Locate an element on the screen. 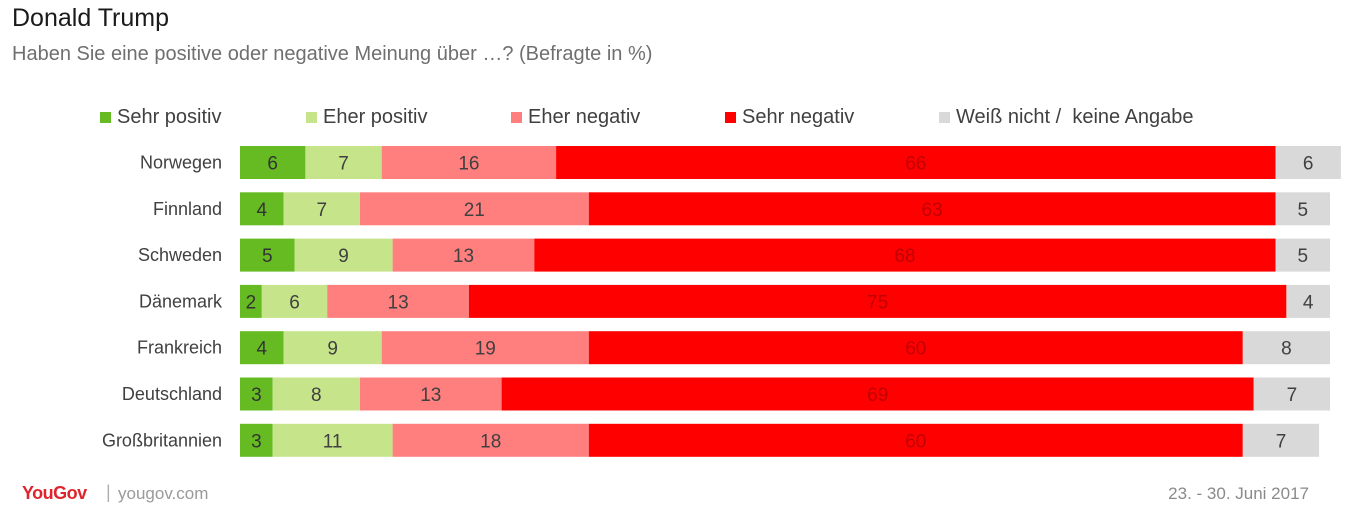  yougov-logo: YouGov is located at coordinates (54, 493).